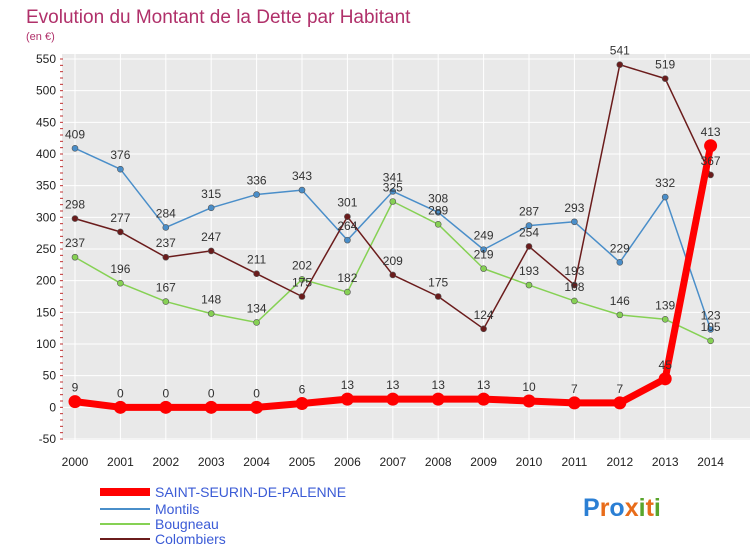 This screenshot has height=550, width=750. Describe the element at coordinates (187, 524) in the screenshot. I see `legend-label: Bougneau` at that location.